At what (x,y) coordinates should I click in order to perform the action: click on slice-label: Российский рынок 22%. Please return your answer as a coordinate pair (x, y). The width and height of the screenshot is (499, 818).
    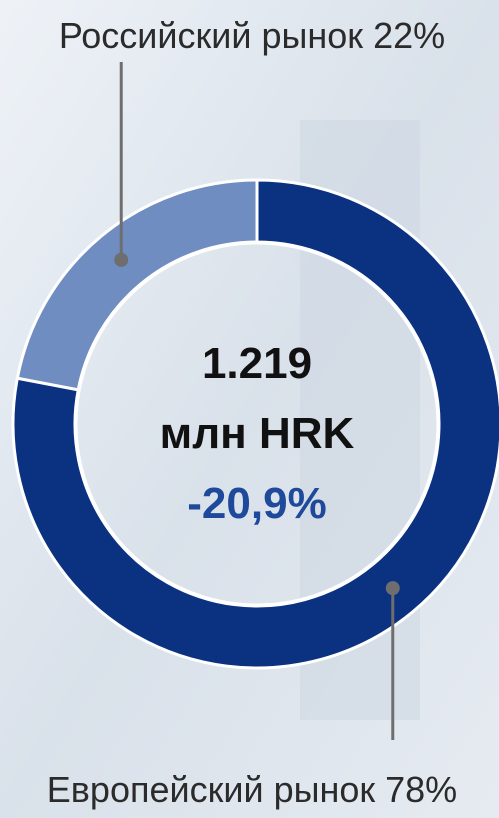
    Looking at the image, I should click on (252, 35).